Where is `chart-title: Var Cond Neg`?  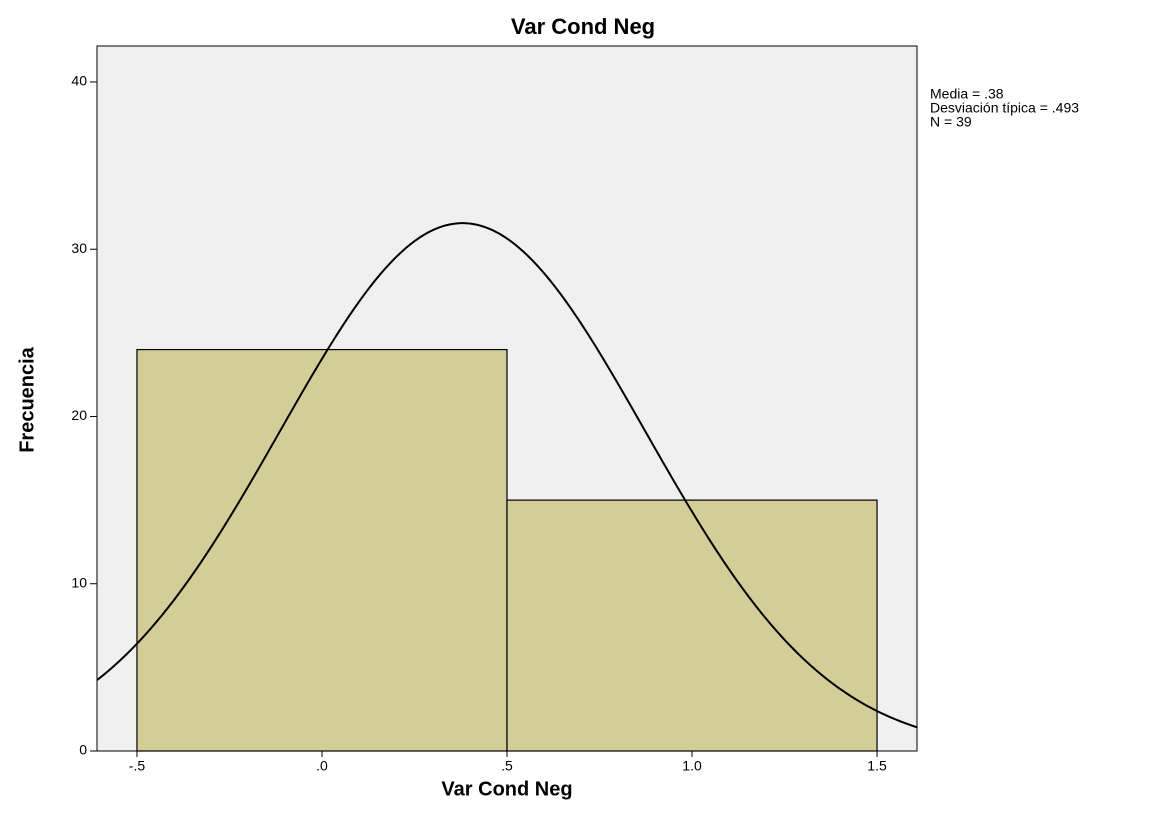
chart-title: Var Cond Neg is located at coordinates (583, 26).